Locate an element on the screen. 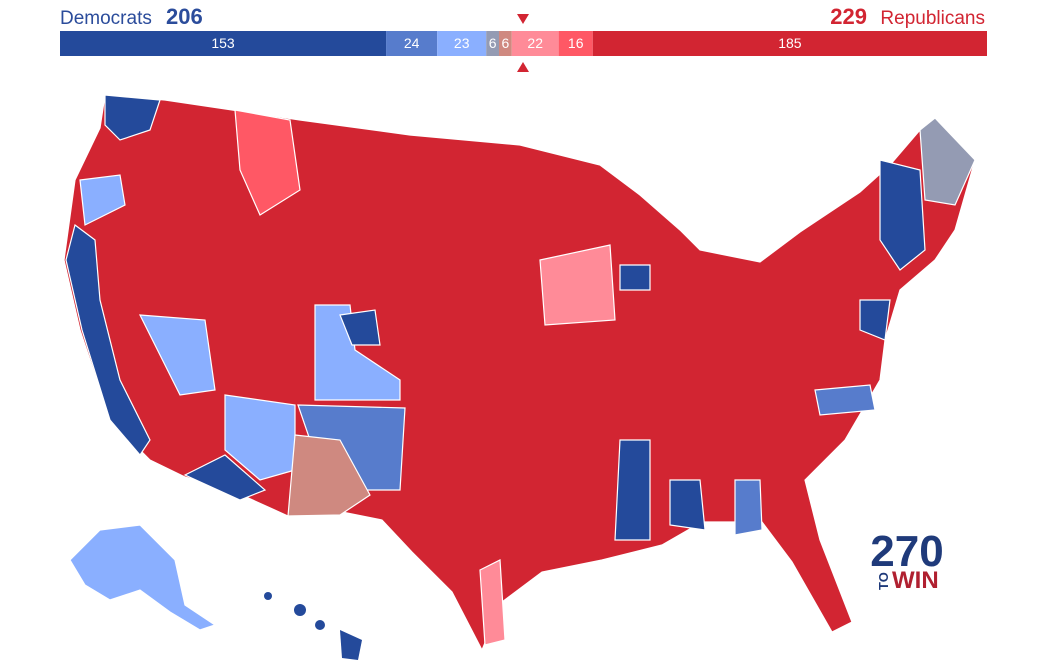 This screenshot has width=1050, height=670. alabama-dem is located at coordinates (687, 505).